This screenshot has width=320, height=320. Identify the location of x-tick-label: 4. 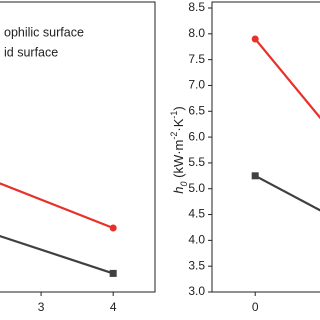
(113, 307).